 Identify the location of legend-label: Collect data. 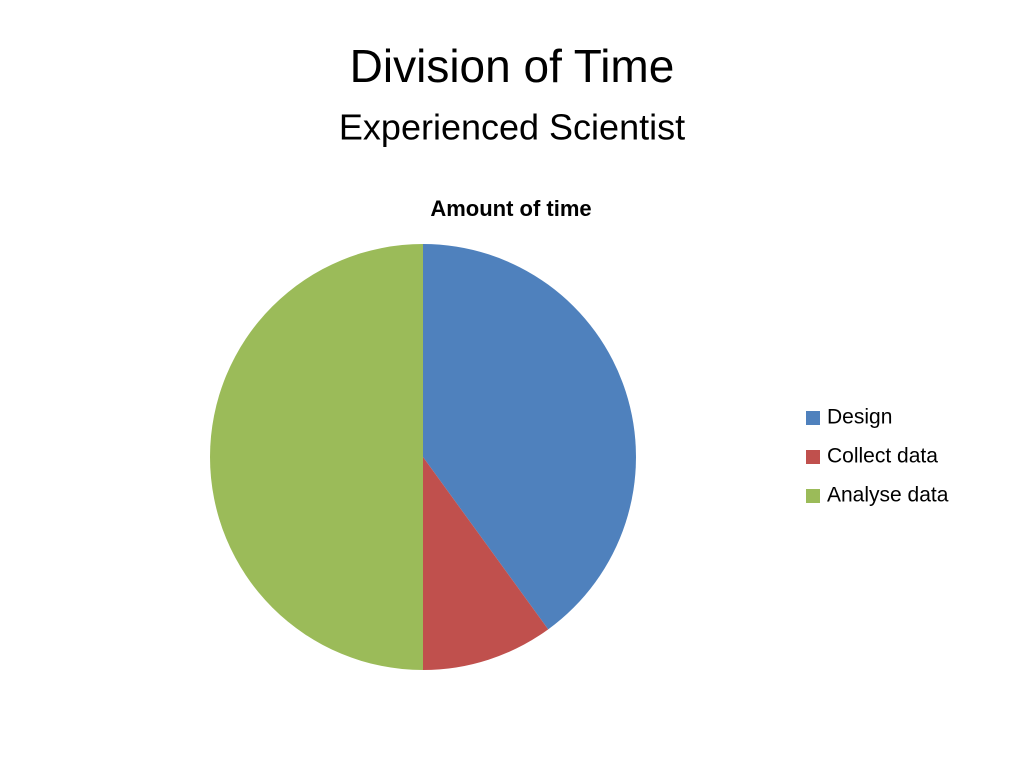
(882, 456).